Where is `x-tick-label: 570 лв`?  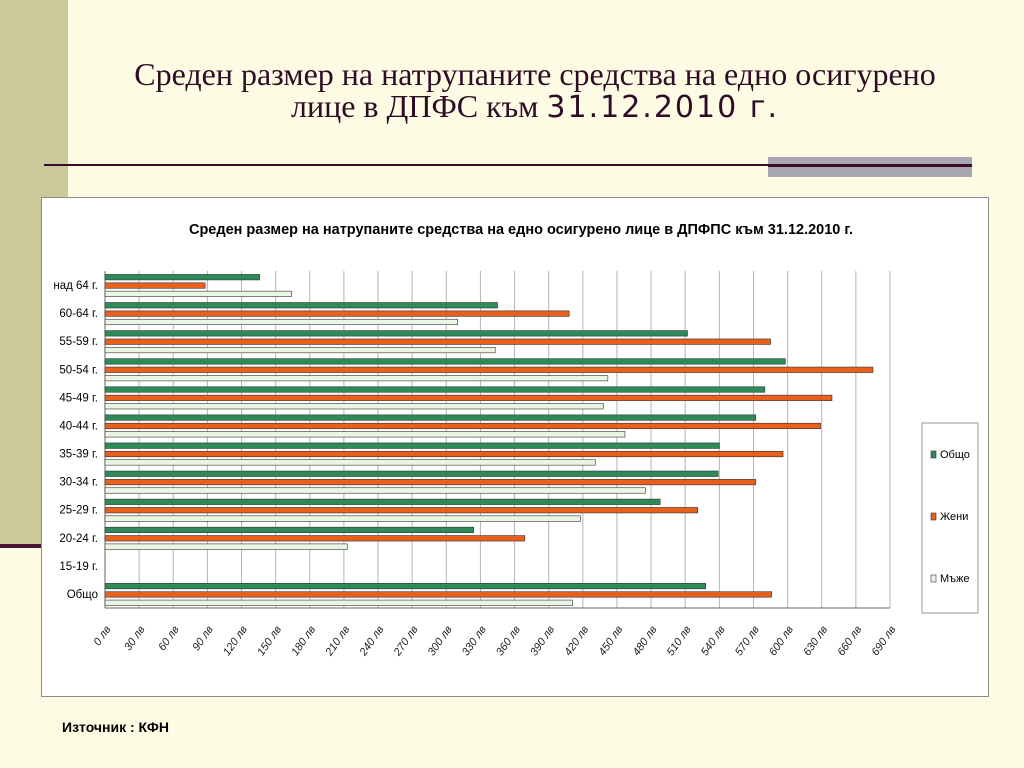 x-tick-label: 570 лв is located at coordinates (747, 641).